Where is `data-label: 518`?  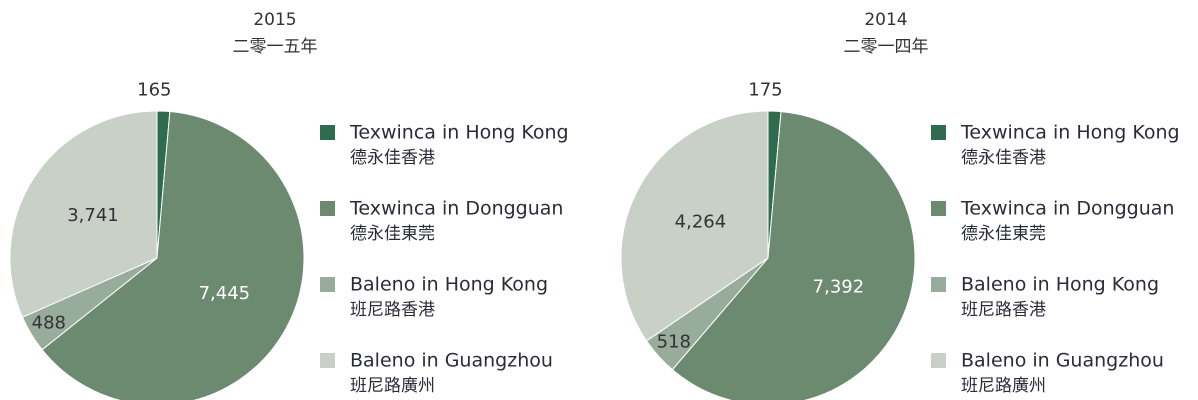
data-label: 518 is located at coordinates (674, 341).